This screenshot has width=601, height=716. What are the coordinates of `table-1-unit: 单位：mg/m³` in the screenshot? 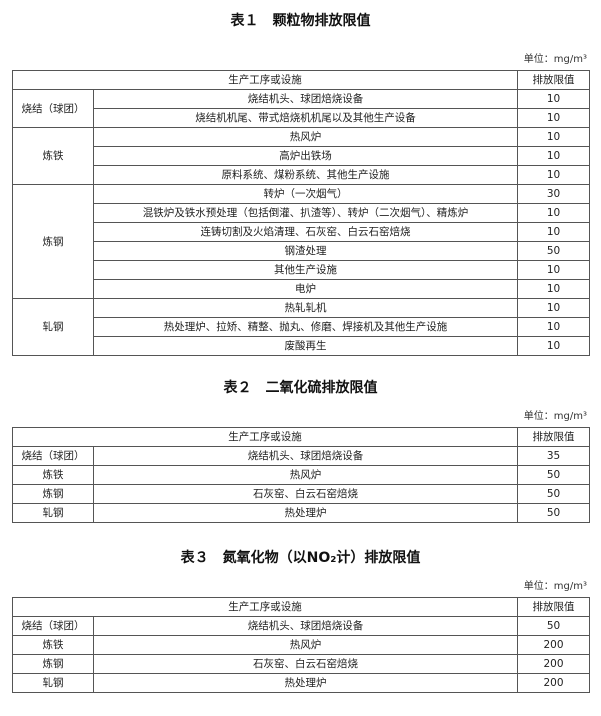 It's located at (555, 59).